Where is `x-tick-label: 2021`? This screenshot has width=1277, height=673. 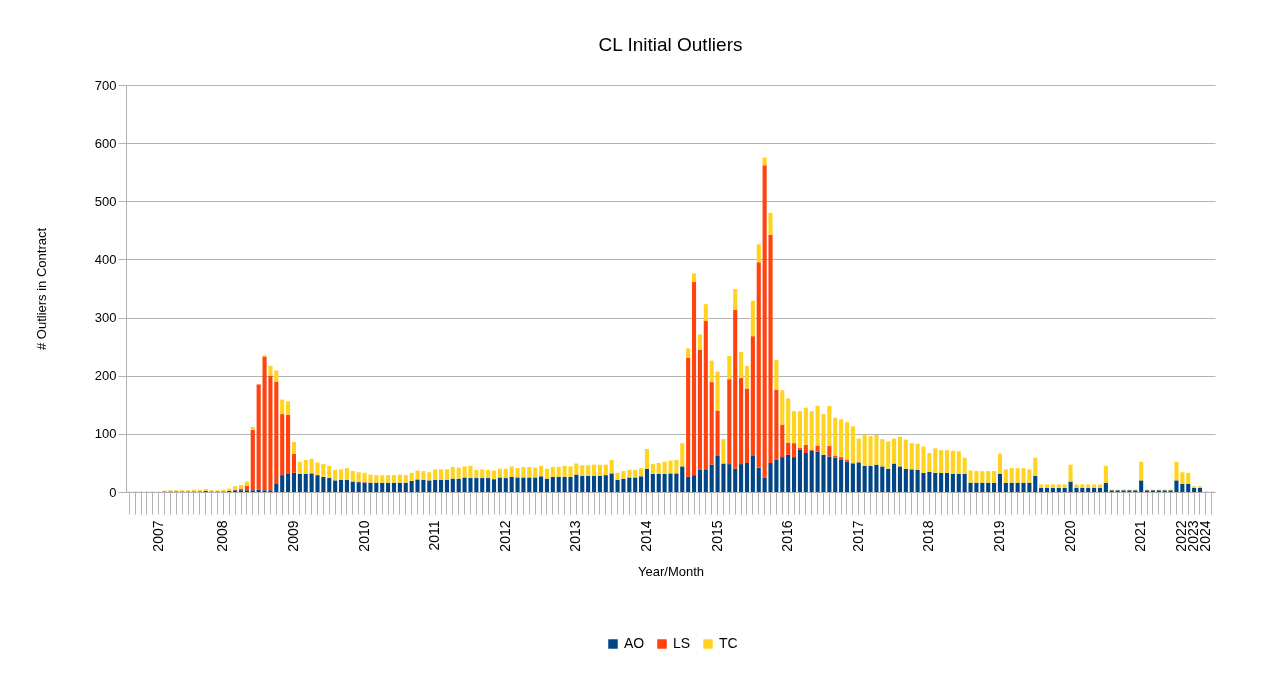 x-tick-label: 2021 is located at coordinates (1140, 536).